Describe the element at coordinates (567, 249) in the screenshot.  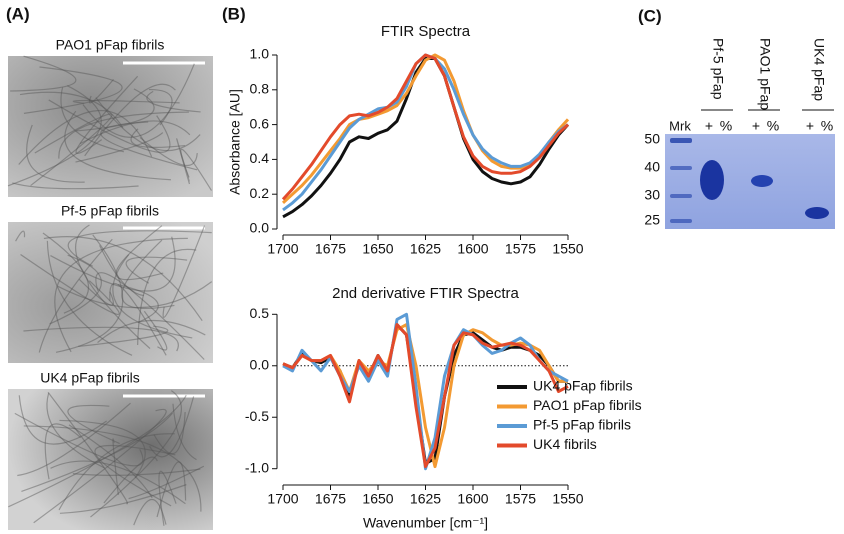
I see `x-tick-label: 1550` at that location.